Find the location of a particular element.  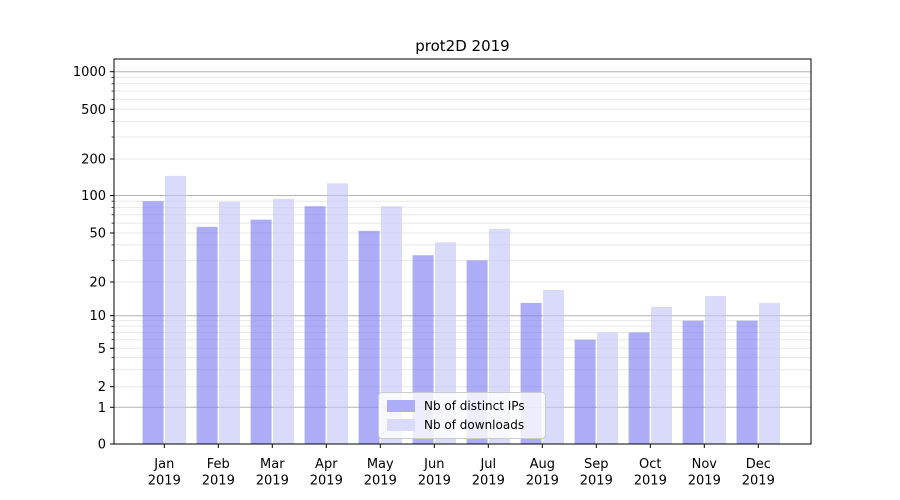

bar-distinct-ips-may is located at coordinates (369, 337).